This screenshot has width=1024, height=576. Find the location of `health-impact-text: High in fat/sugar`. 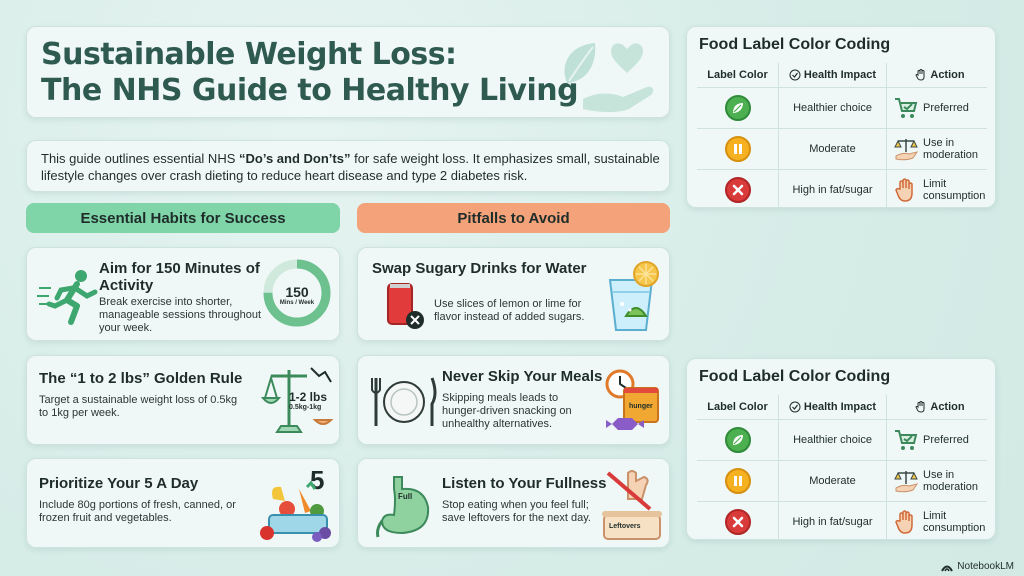

health-impact-text: High in fat/sugar is located at coordinates (832, 522).